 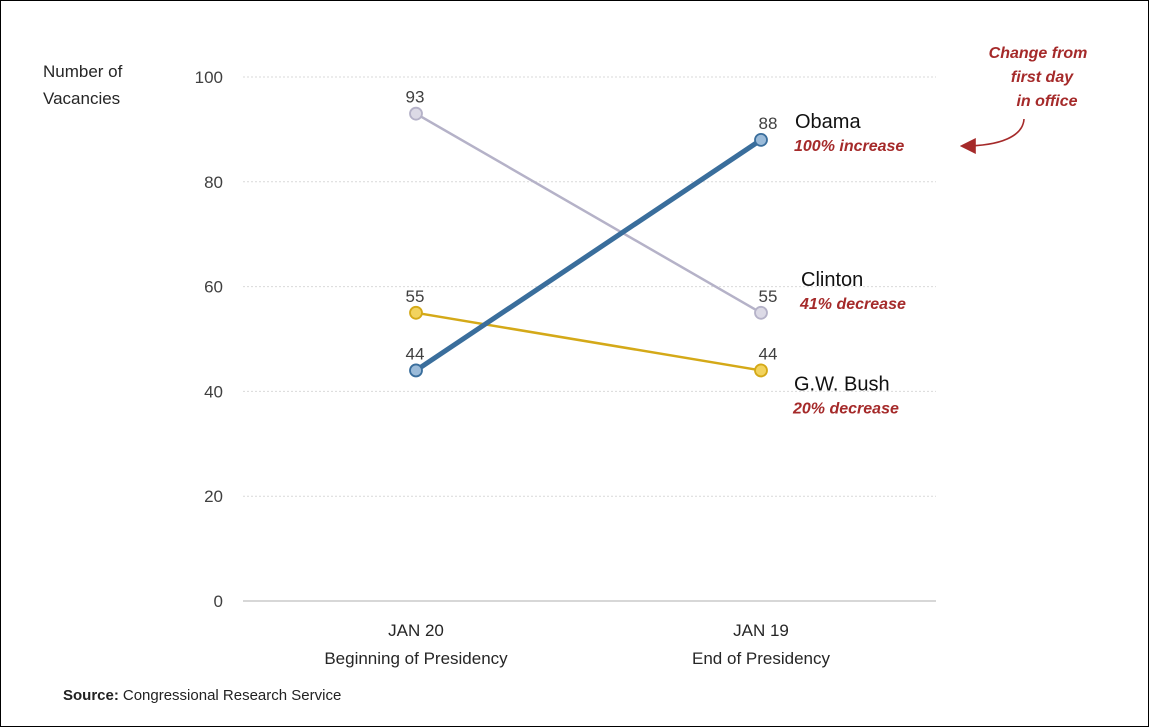 I want to click on series-name-obama: Obama, so click(x=828, y=122).